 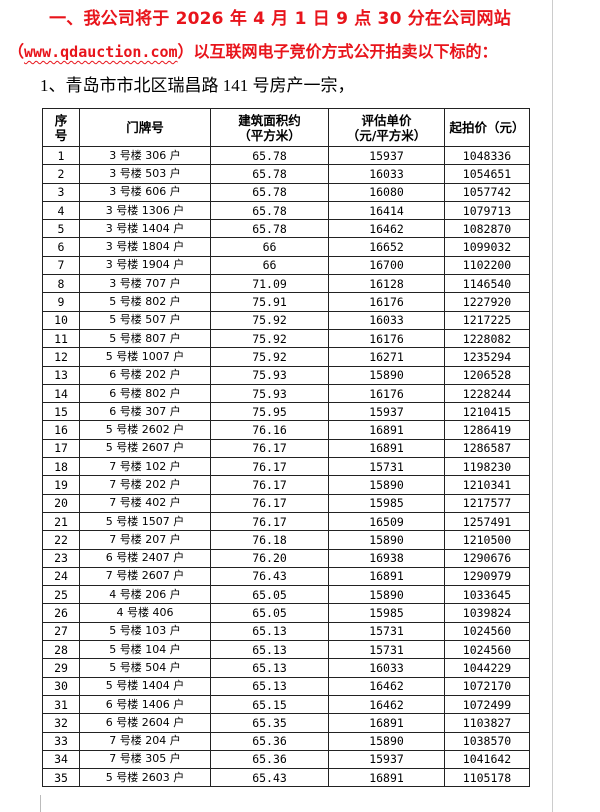 I want to click on cell-area: 65.78, so click(x=269, y=210).